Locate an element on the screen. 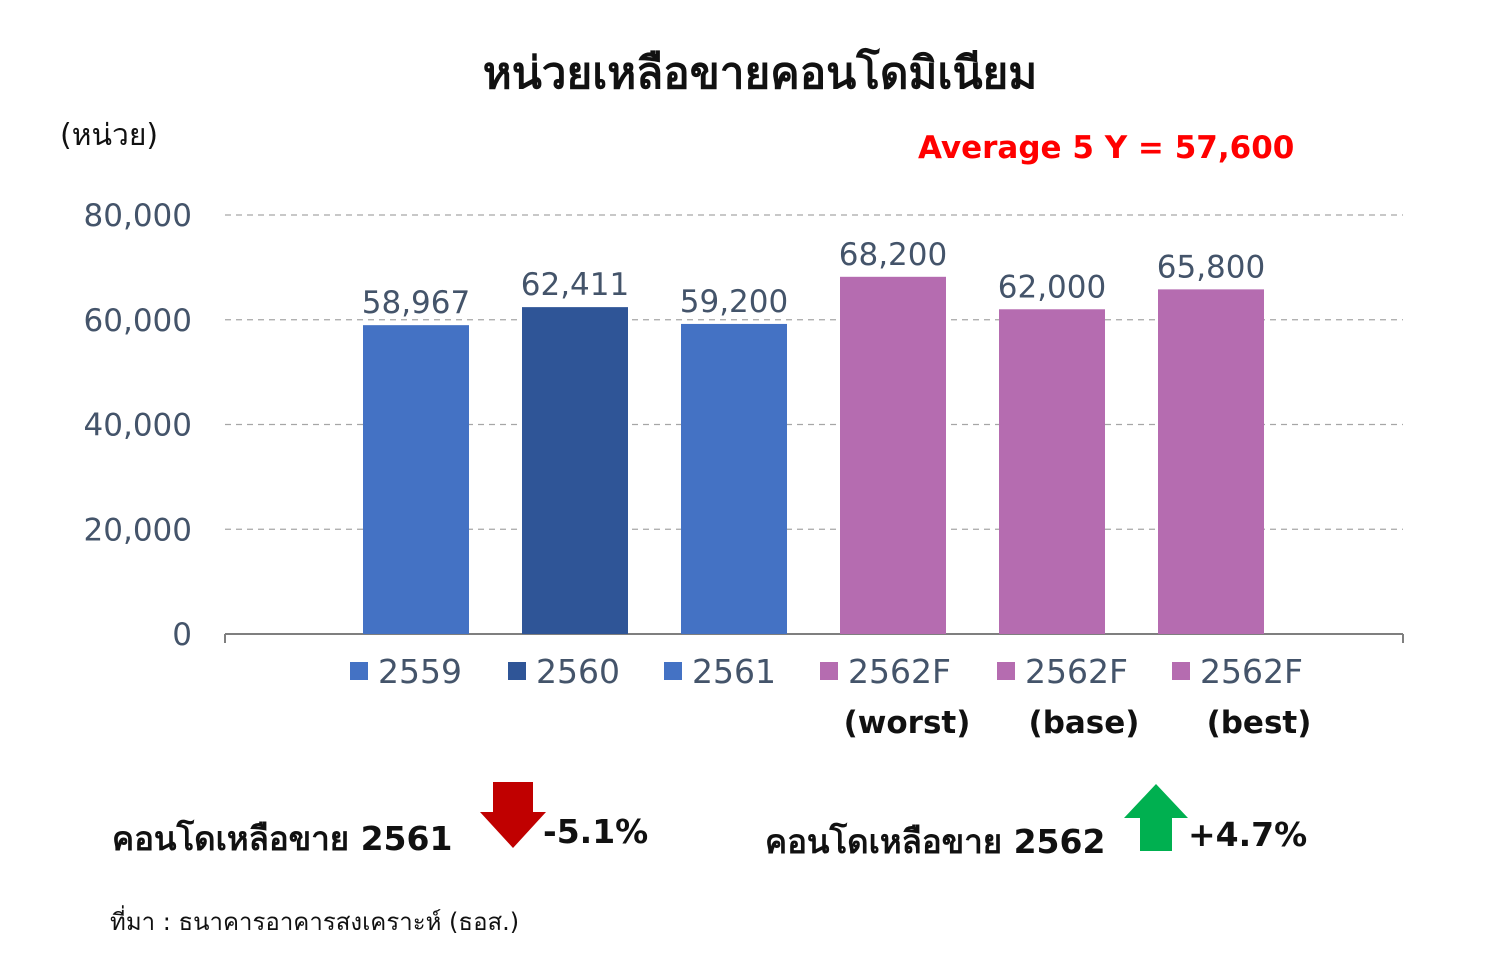 This screenshot has height=971, width=1501. note-2561-change: -5.1% is located at coordinates (596, 831).